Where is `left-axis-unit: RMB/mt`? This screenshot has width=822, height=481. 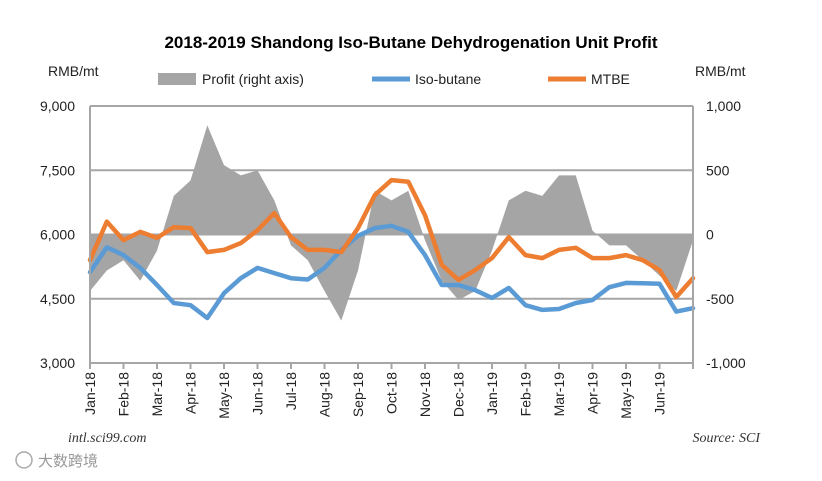 left-axis-unit: RMB/mt is located at coordinates (73, 71).